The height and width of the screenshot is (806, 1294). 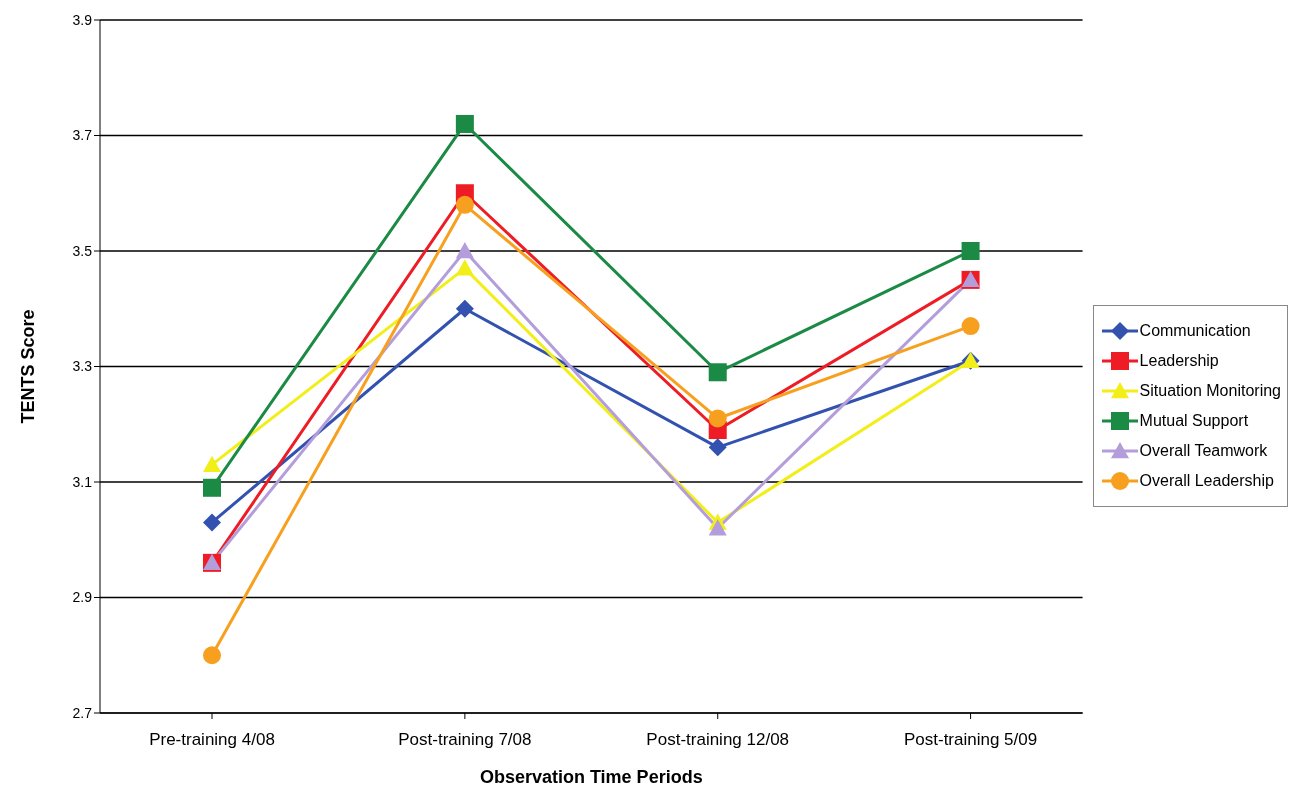 I want to click on y-axis-title: TENTS Score, so click(x=28, y=366).